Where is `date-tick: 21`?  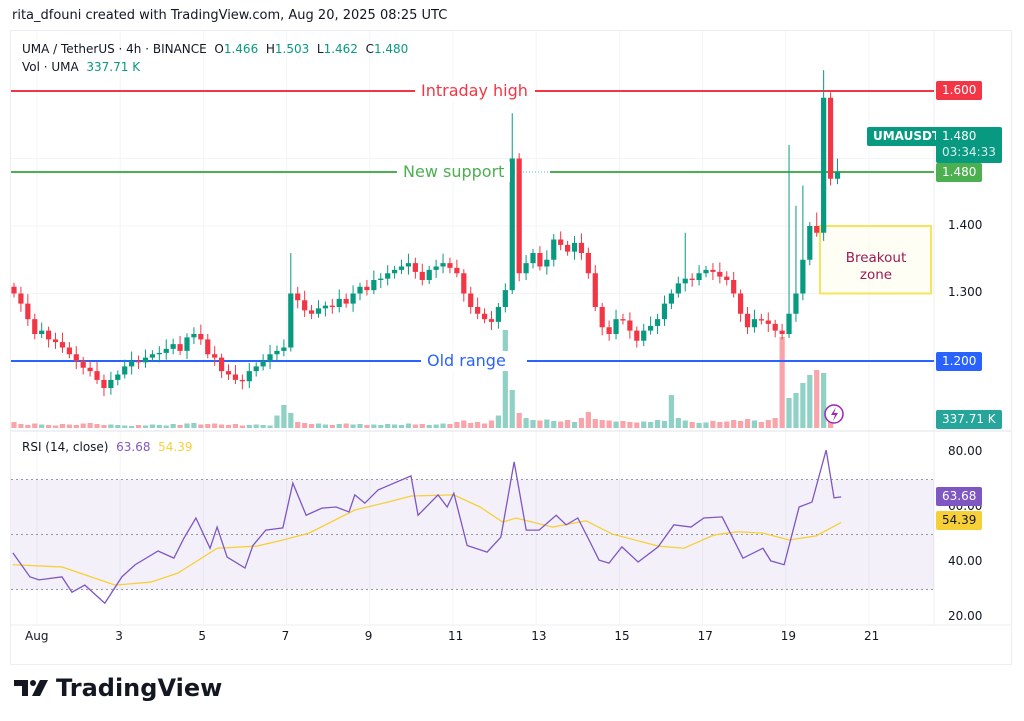
date-tick: 21 is located at coordinates (872, 636).